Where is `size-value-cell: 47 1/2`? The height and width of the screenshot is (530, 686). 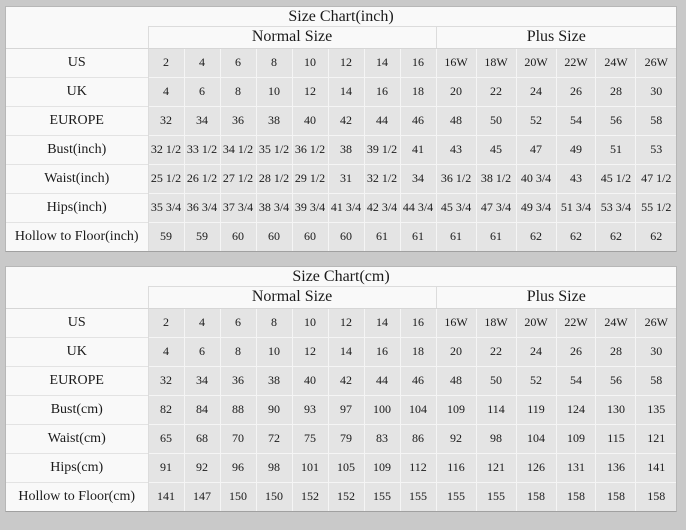
size-value-cell: 47 1/2 is located at coordinates (655, 178).